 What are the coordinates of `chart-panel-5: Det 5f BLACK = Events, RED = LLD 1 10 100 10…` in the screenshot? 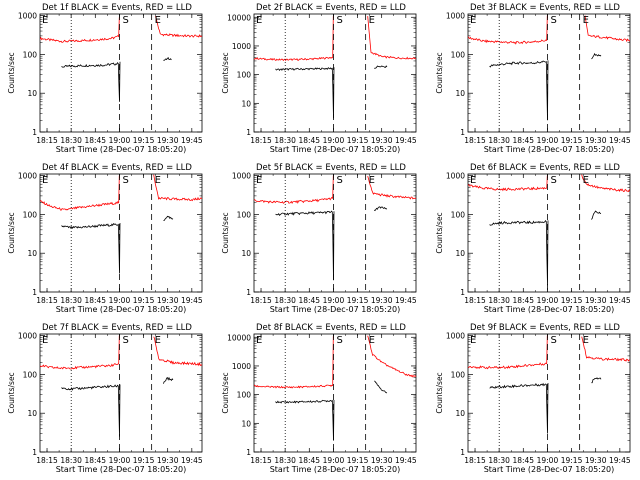 It's located at (319, 238).